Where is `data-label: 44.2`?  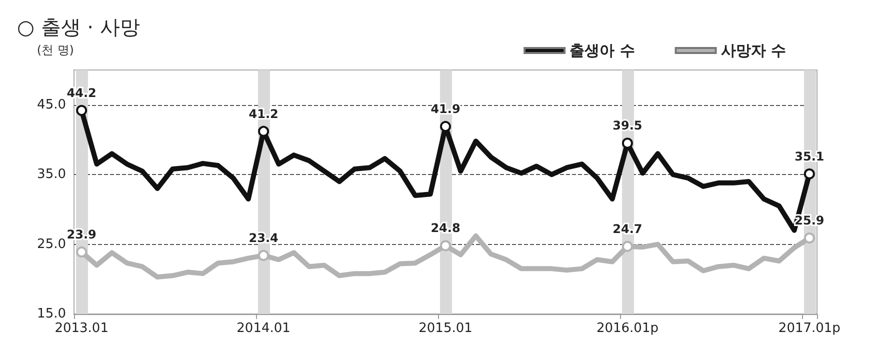
data-label: 44.2 is located at coordinates (81, 93).